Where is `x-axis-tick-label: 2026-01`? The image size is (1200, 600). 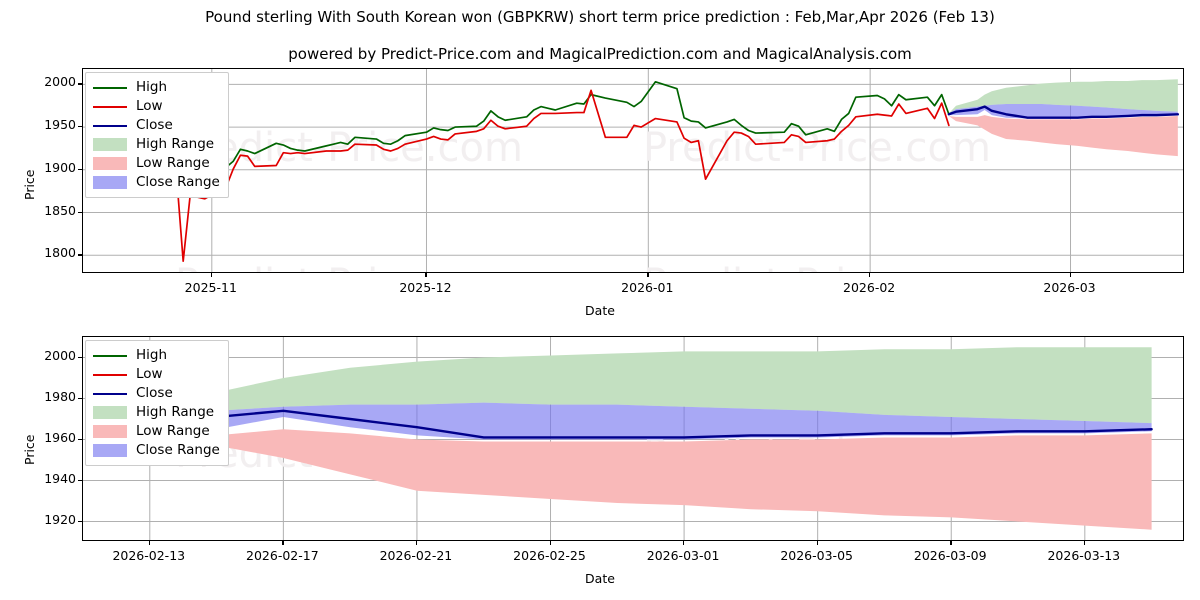 x-axis-tick-label: 2026-01 is located at coordinates (647, 287).